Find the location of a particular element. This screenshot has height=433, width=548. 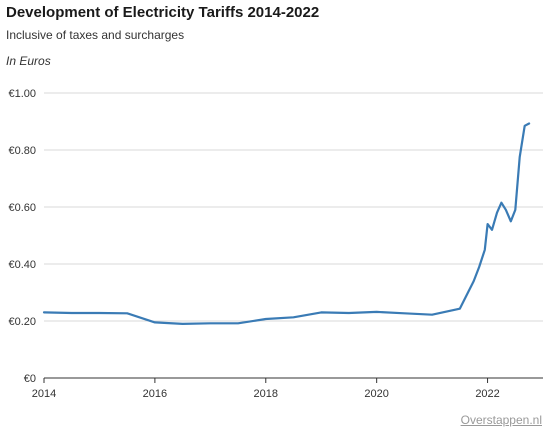

x-tick-label: 2022 is located at coordinates (487, 394).